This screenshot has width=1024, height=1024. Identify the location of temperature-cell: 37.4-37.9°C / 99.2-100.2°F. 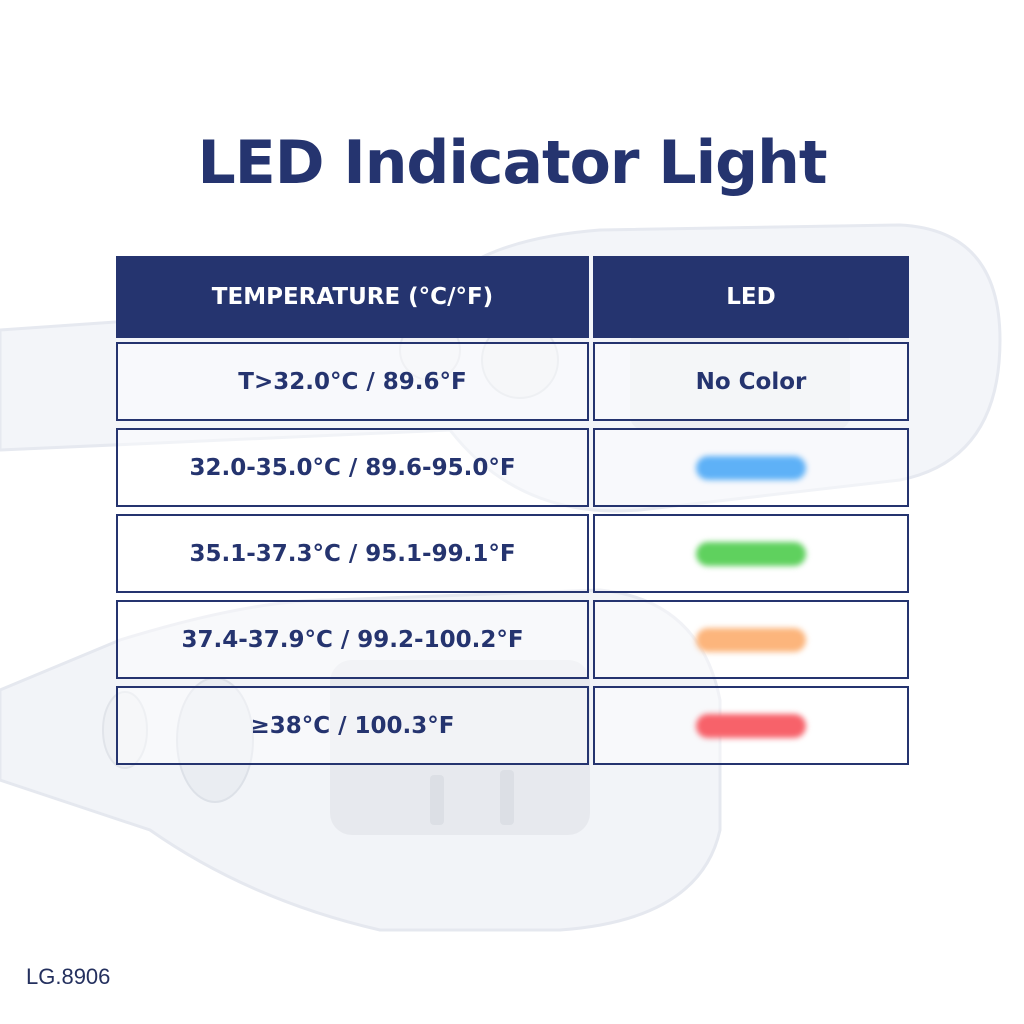
(352, 639).